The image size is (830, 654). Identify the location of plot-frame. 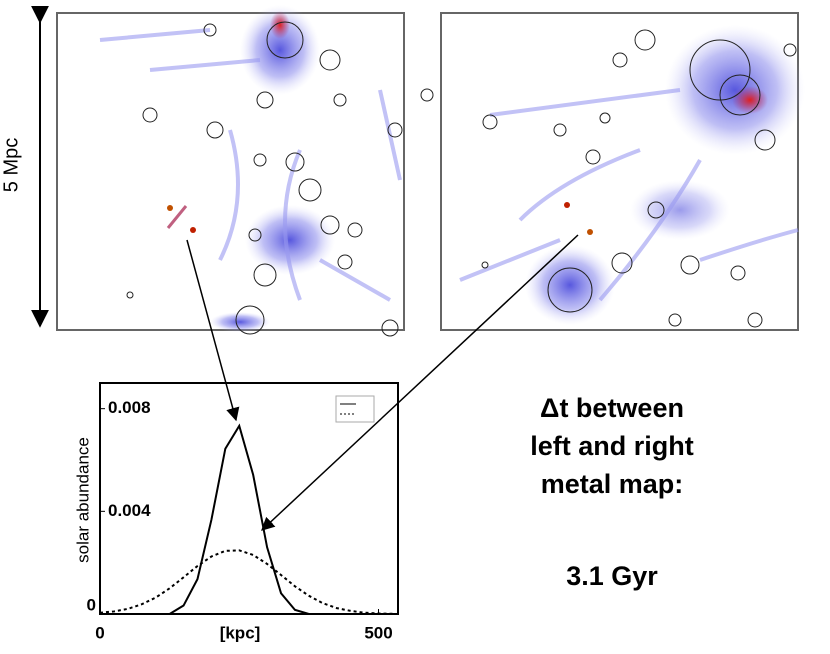
(249, 498).